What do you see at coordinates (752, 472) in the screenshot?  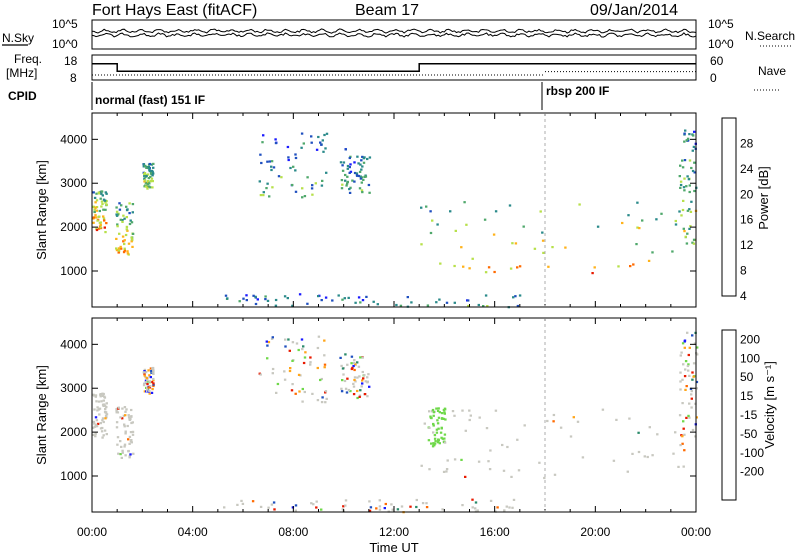 I see `colorbar-tick-label: -200` at bounding box center [752, 472].